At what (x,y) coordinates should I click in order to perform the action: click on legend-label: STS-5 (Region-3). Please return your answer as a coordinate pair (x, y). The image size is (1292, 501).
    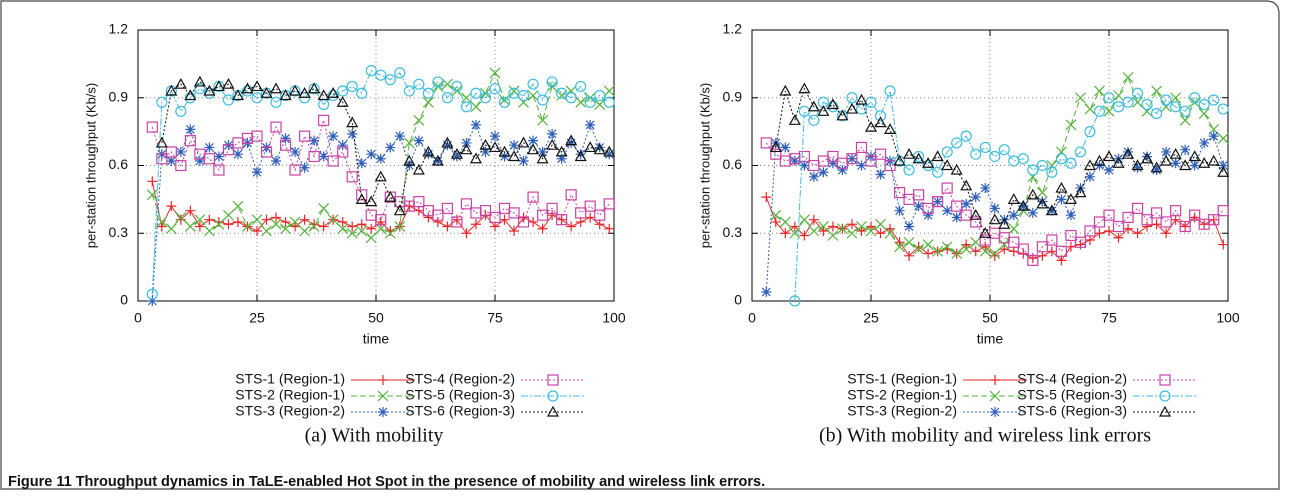
    Looking at the image, I should click on (460, 395).